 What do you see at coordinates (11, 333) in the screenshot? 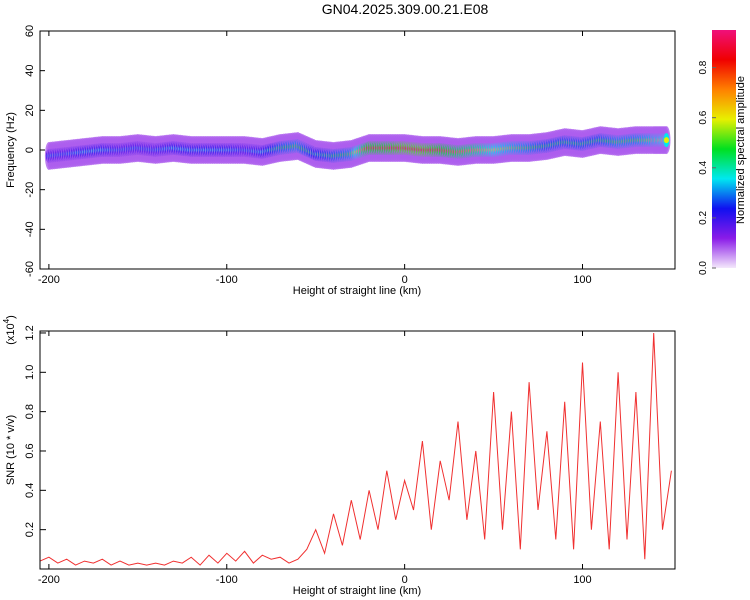
I see `y-scale-base: (x10` at bounding box center [11, 333].